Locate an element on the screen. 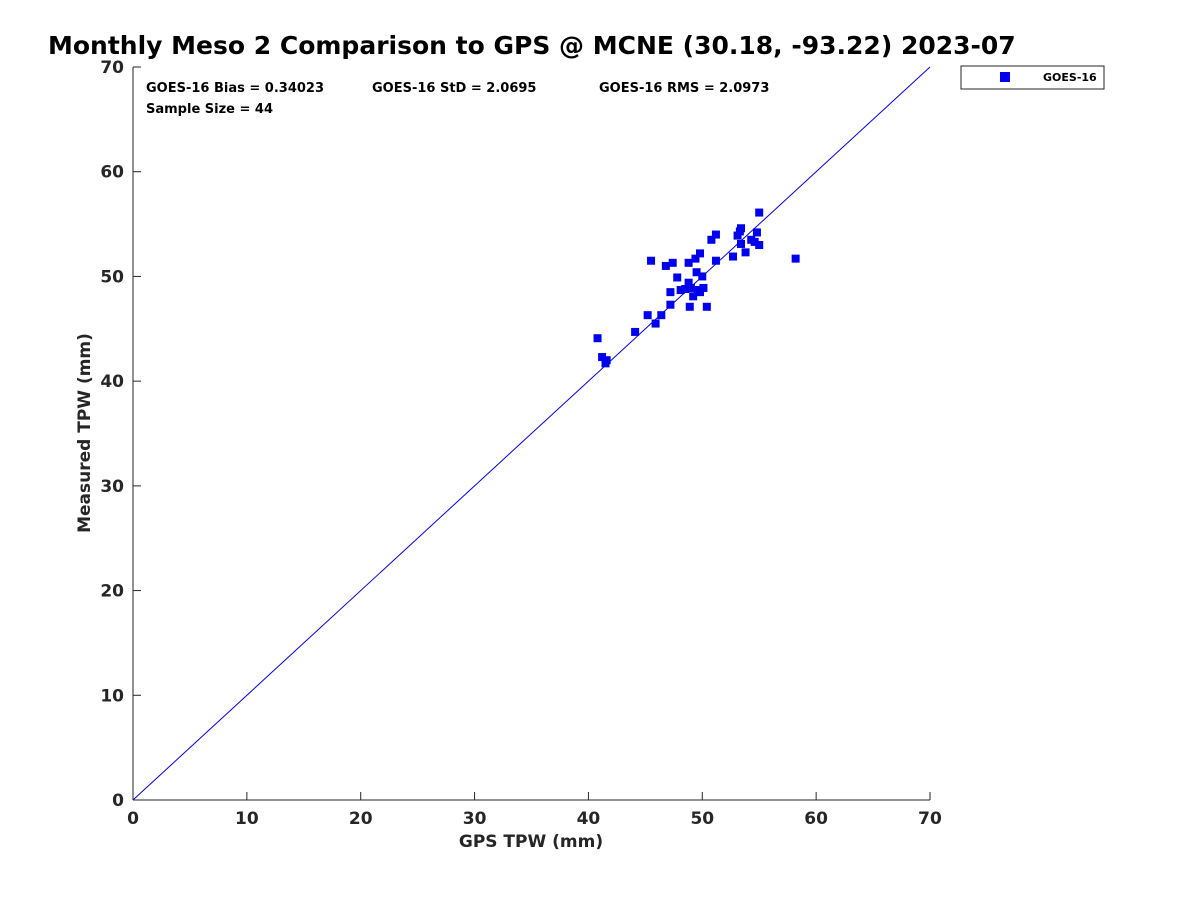  x-tick-label: 20 is located at coordinates (361, 819).